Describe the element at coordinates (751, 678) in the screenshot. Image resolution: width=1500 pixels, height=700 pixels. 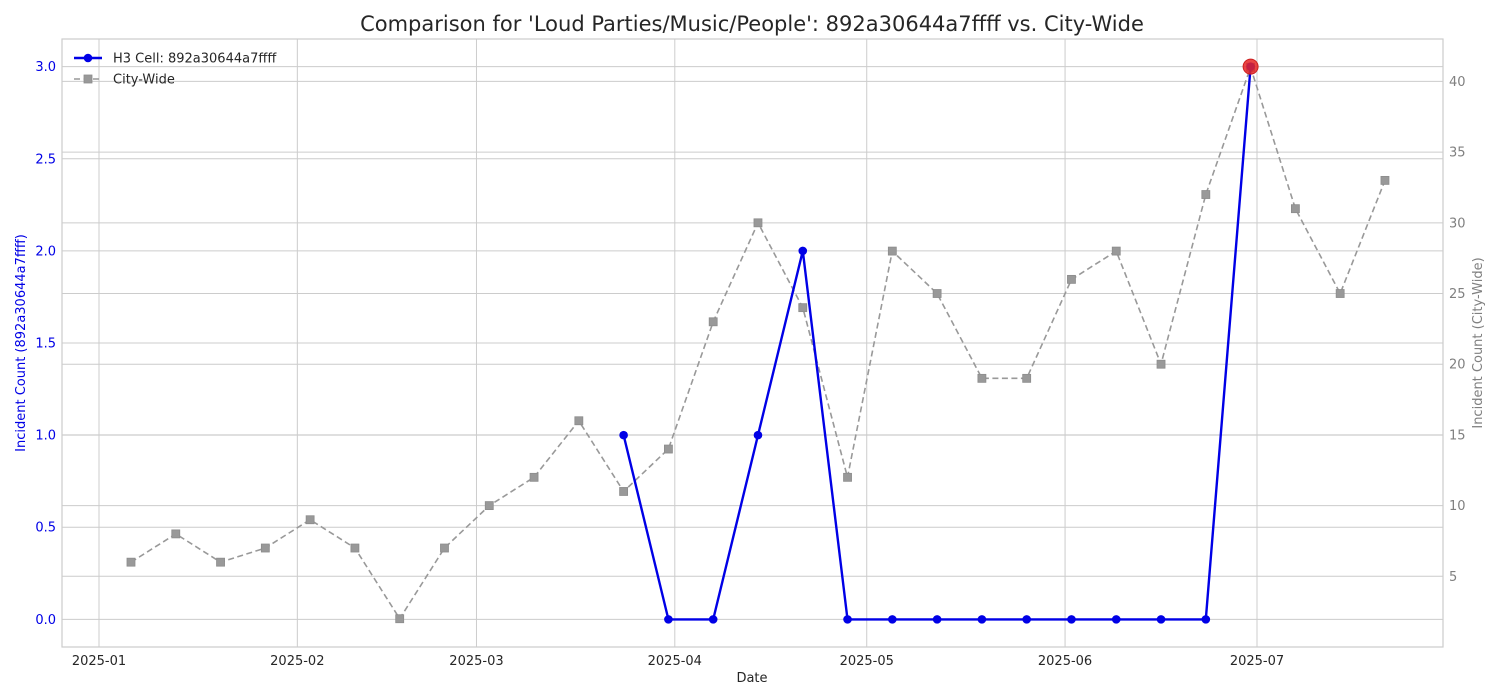
I see `x-axis-label: Date` at that location.